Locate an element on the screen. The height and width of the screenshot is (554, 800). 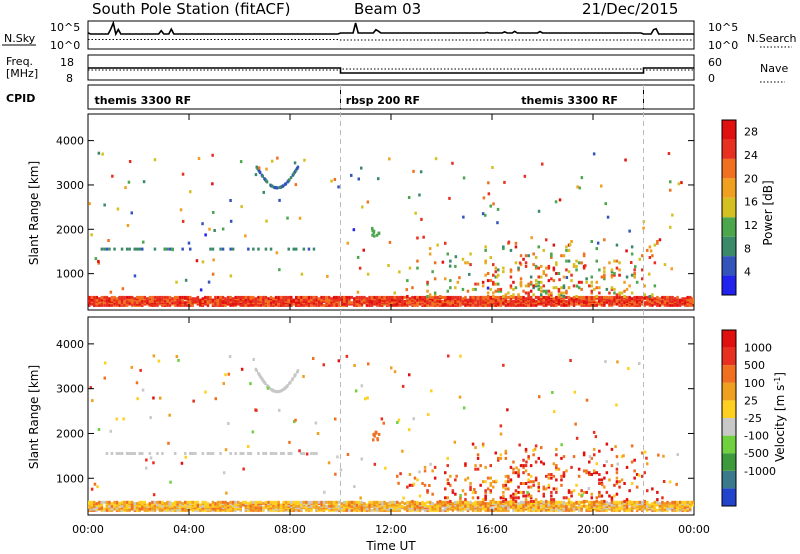
power-colorbar-label: Power [dB] is located at coordinates (768, 212).